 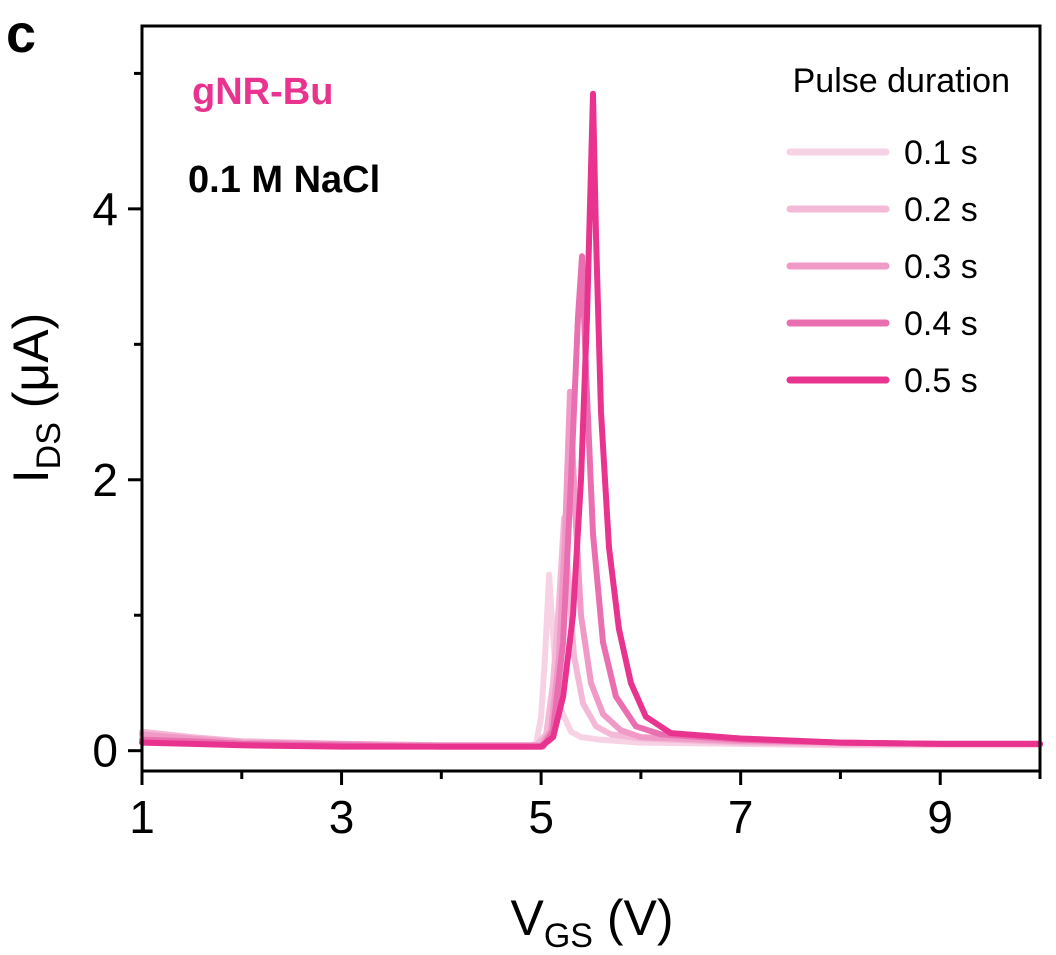 What do you see at coordinates (898, 231) in the screenshot?
I see `legend: Pulse duration 0.1 s 0.2 s 0.3 s 0.4 s 0.5 s` at bounding box center [898, 231].